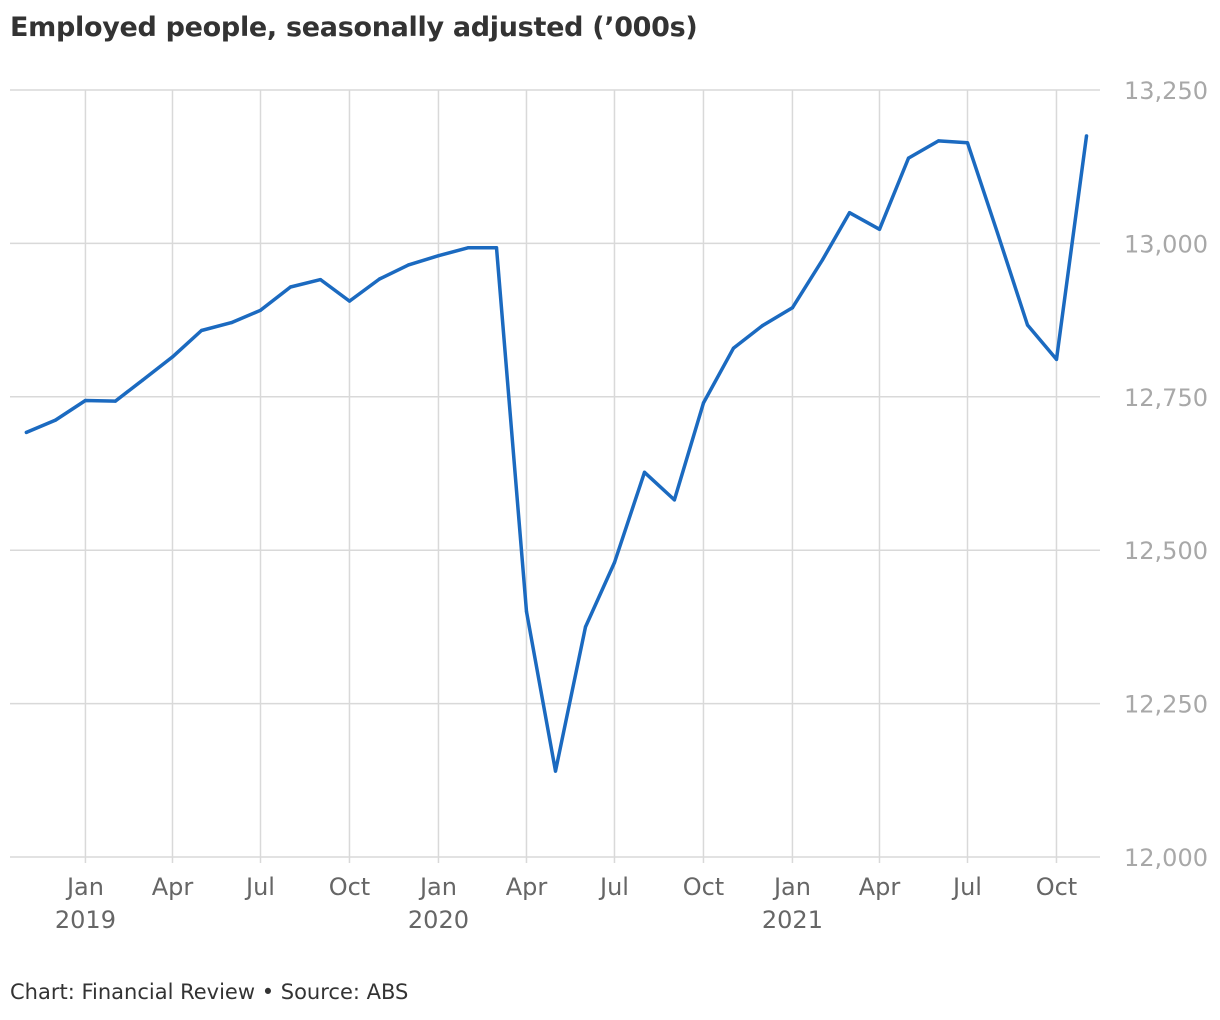 The height and width of the screenshot is (1020, 1220). Describe the element at coordinates (792, 920) in the screenshot. I see `x-tick-year-label: 2021` at that location.